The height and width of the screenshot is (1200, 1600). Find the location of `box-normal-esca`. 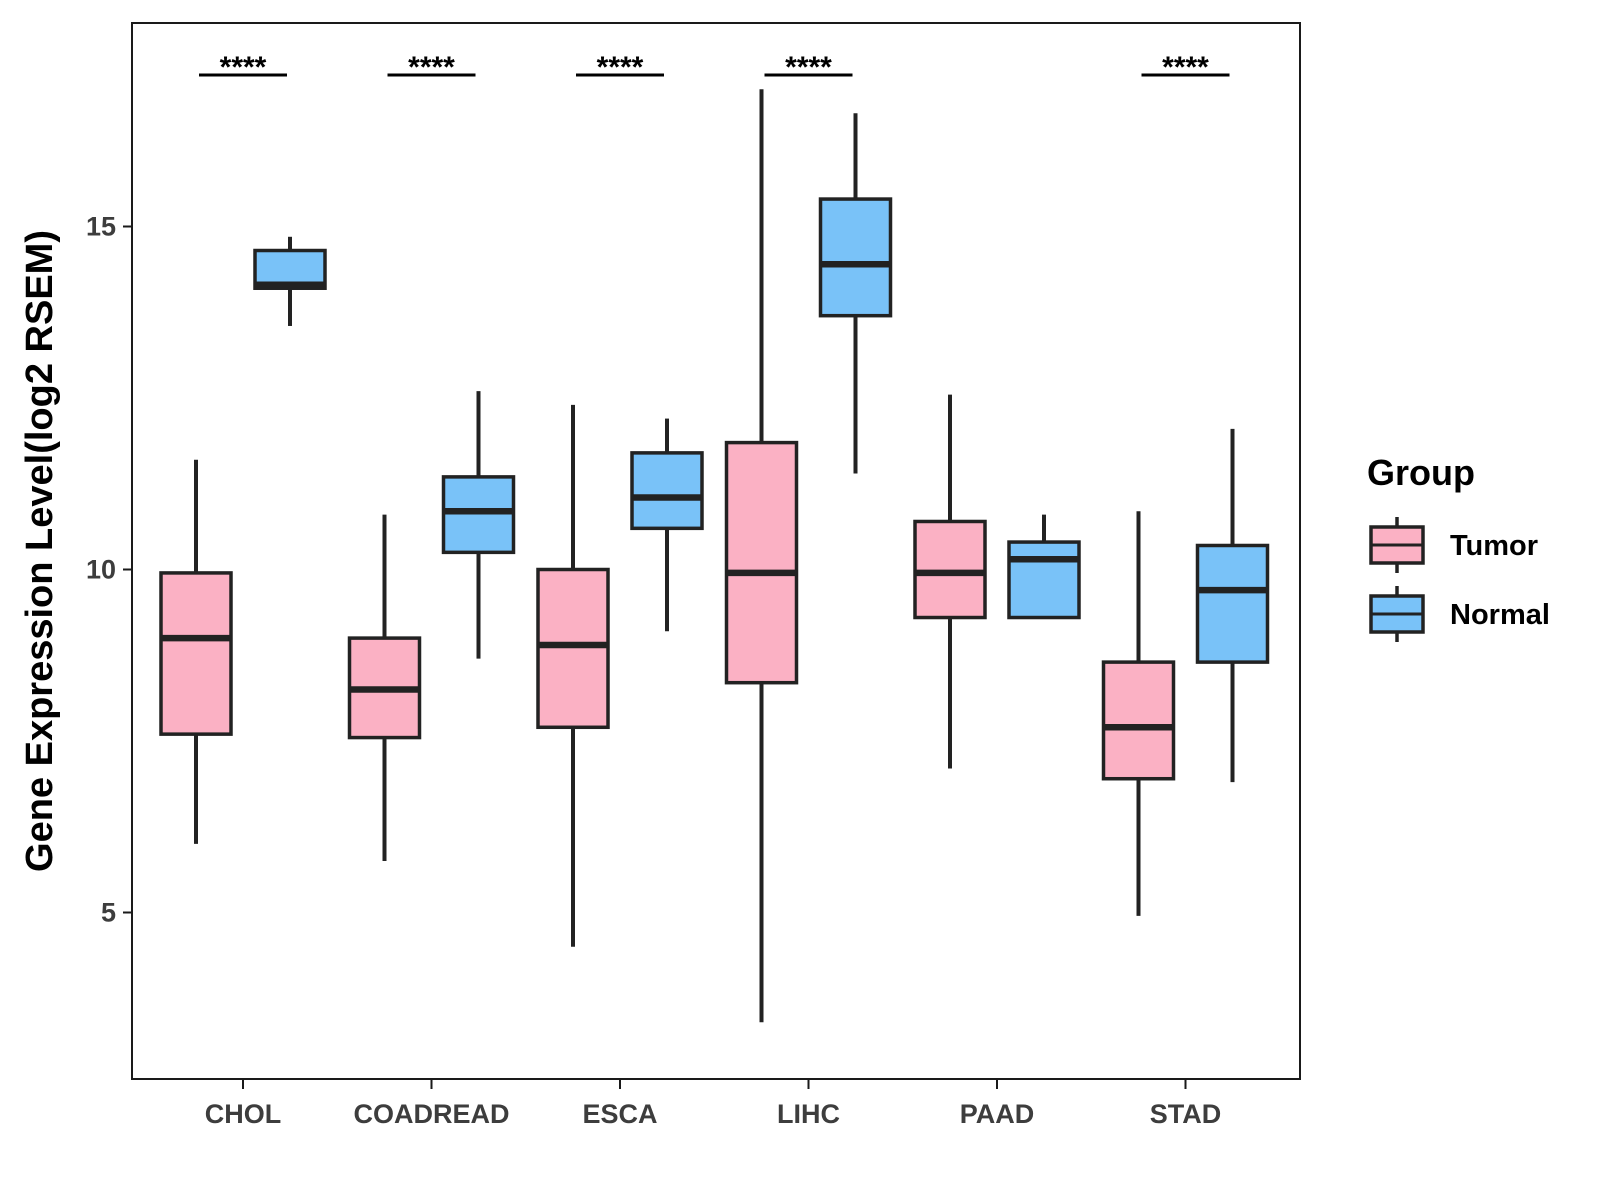

box-normal-esca is located at coordinates (667, 525).